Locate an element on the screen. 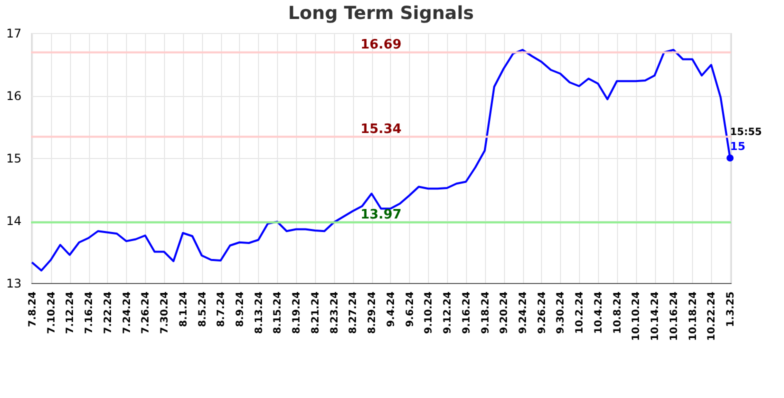 The height and width of the screenshot is (398, 784). x-tick-label: 7.30.24 is located at coordinates (165, 312).